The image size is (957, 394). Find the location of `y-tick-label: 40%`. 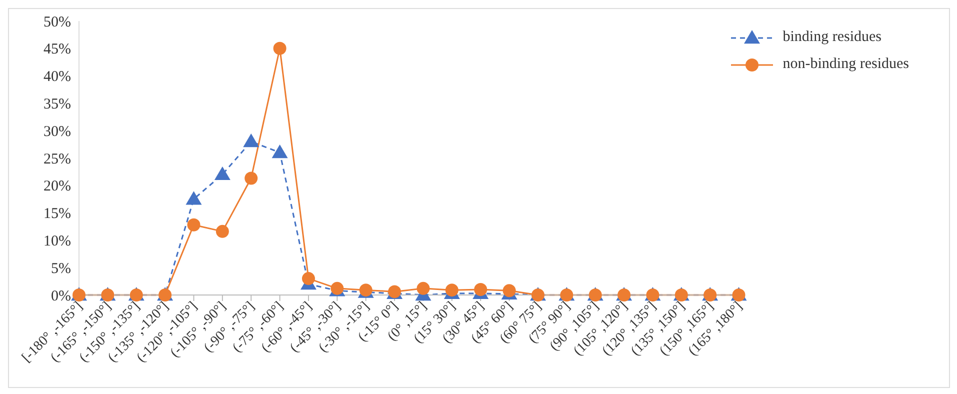

y-tick-label: 40% is located at coordinates (57, 77).